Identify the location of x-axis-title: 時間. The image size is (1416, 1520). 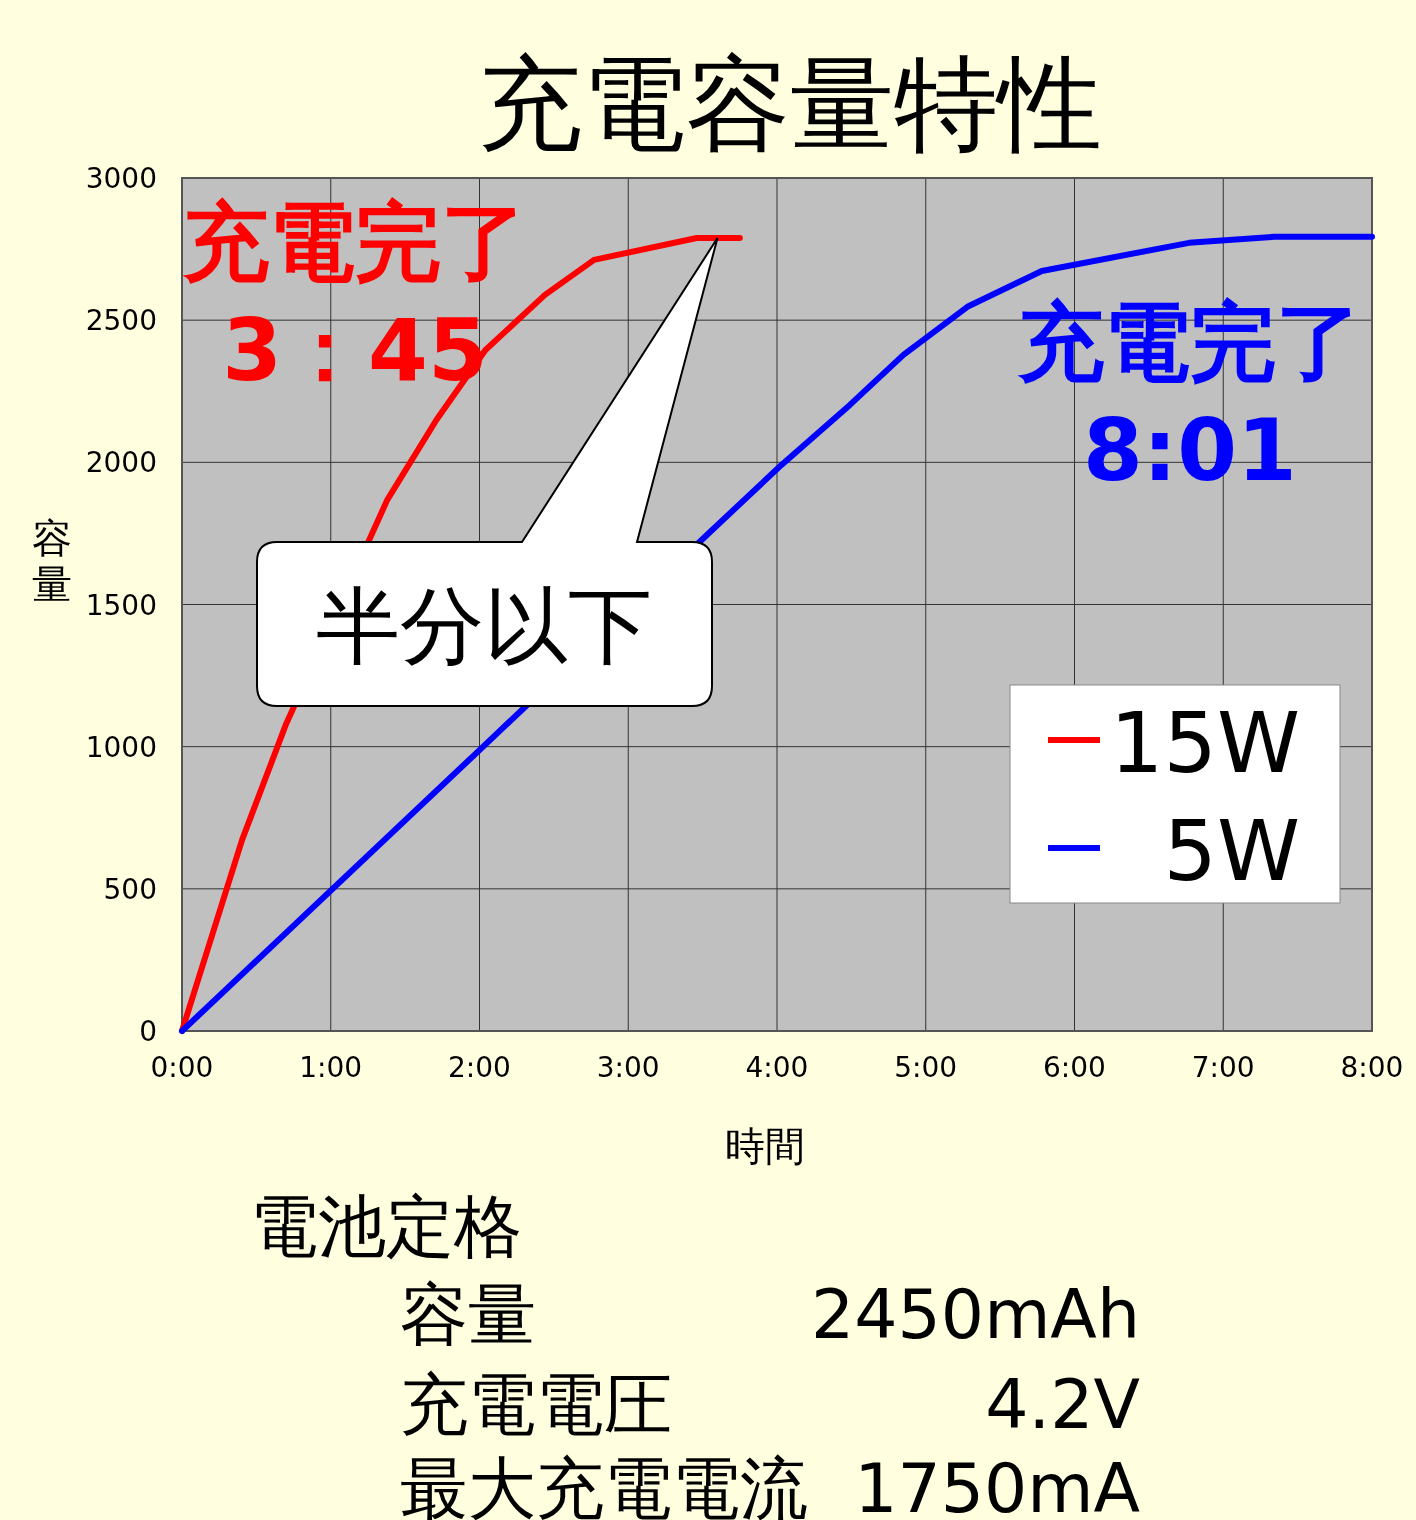
(765, 1146).